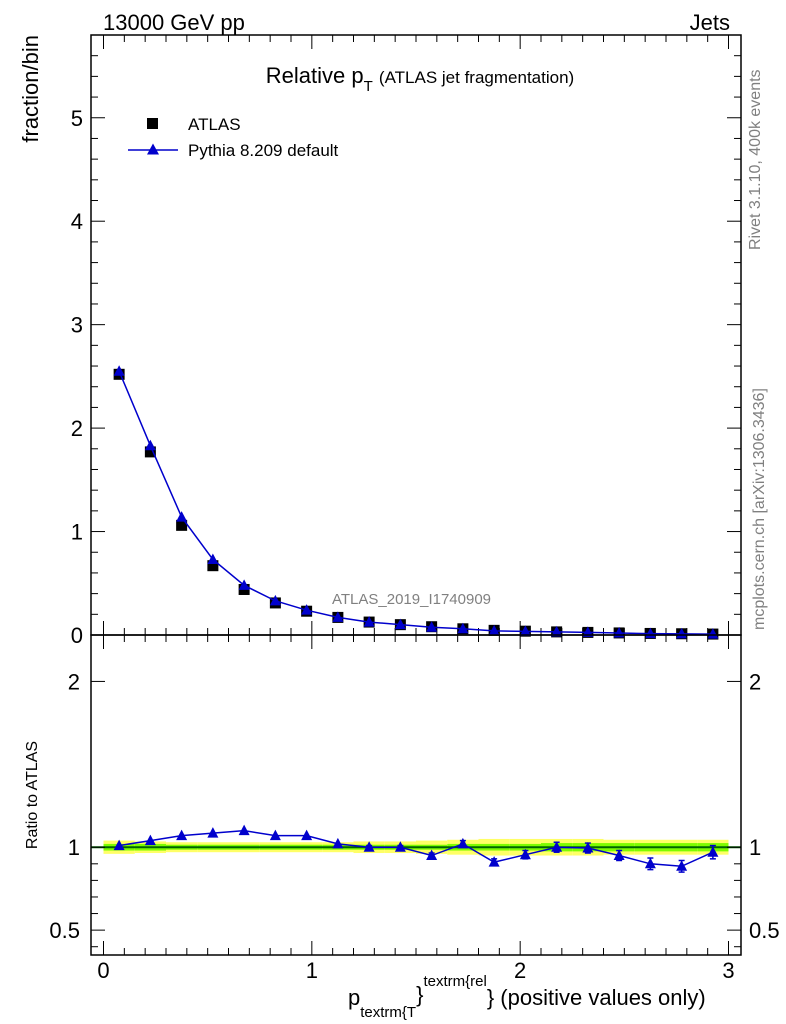 The width and height of the screenshot is (786, 1024). What do you see at coordinates (77, 428) in the screenshot?
I see `y-tick-label-main: 2` at bounding box center [77, 428].